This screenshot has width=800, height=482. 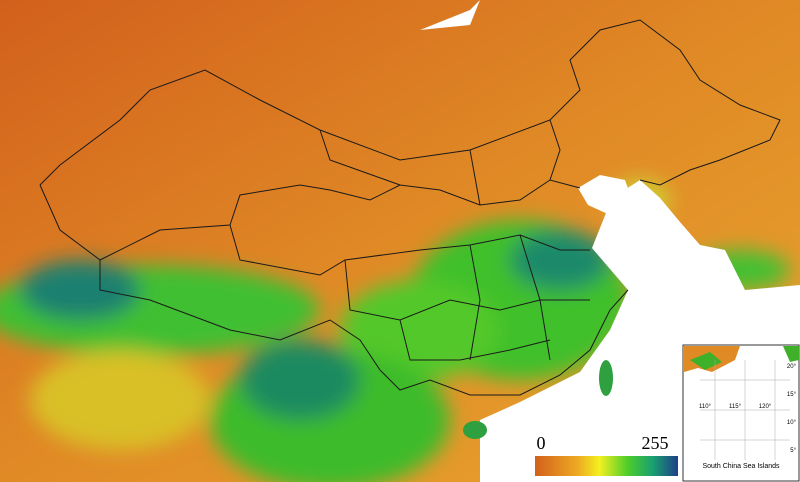 I want to click on scale-max: 255, so click(x=655, y=443).